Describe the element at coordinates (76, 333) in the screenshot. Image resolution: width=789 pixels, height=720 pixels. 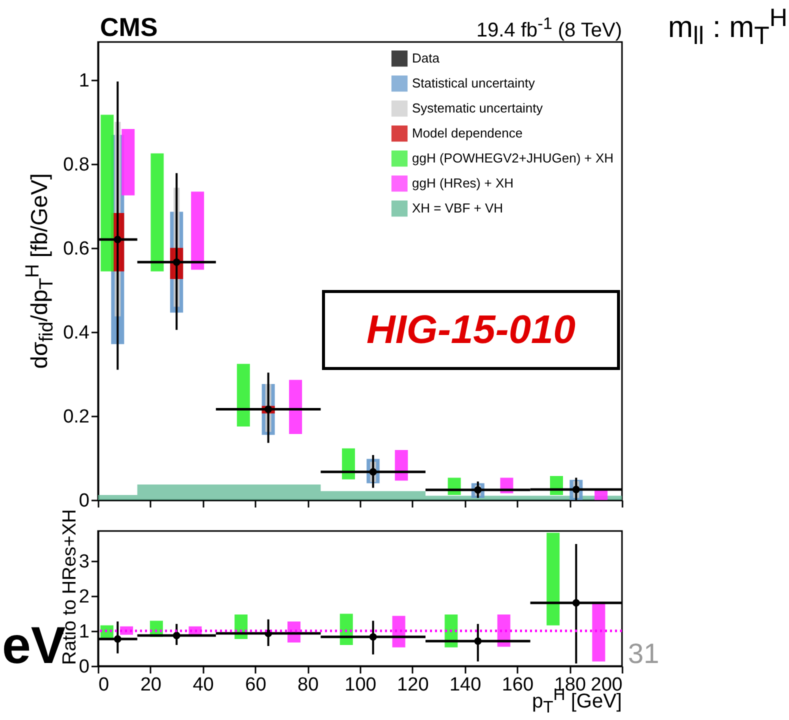
I see `y-tick-label: 0.4` at that location.